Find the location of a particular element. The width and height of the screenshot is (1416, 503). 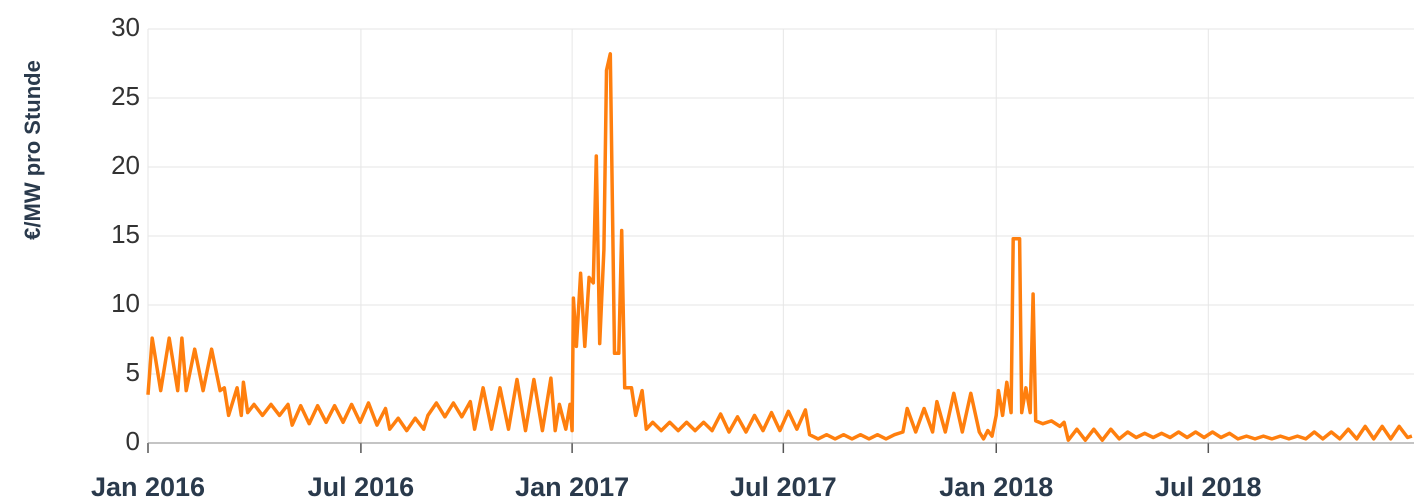

y-tick-label: 5 is located at coordinates (133, 372).